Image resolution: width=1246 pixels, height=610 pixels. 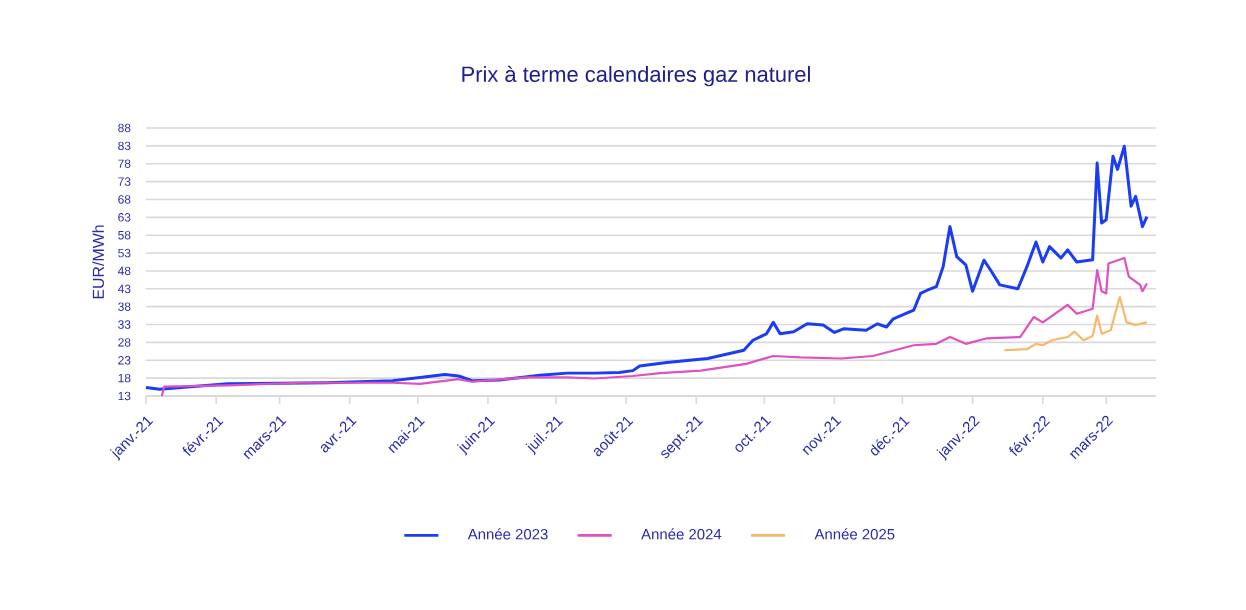 What do you see at coordinates (1076, 323) in the screenshot?
I see `line-series` at bounding box center [1076, 323].